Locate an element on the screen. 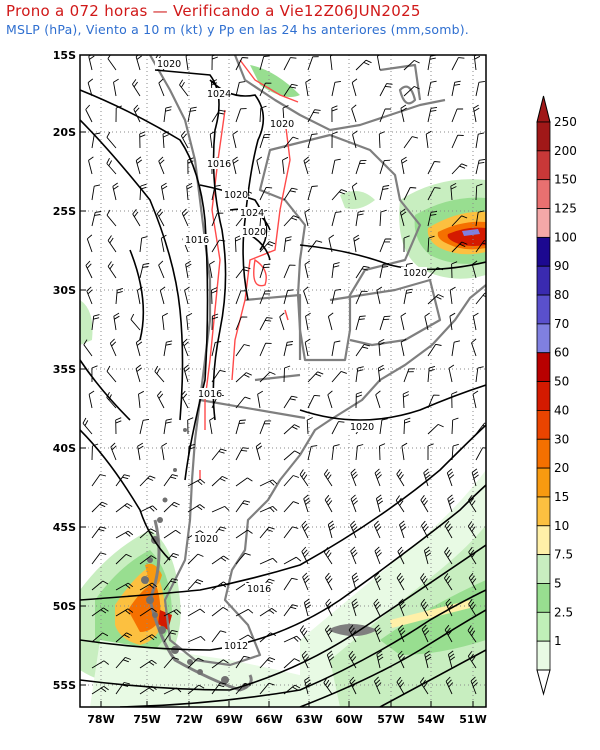 This screenshot has width=600, height=750. colorbar-label: 100 is located at coordinates (565, 237).